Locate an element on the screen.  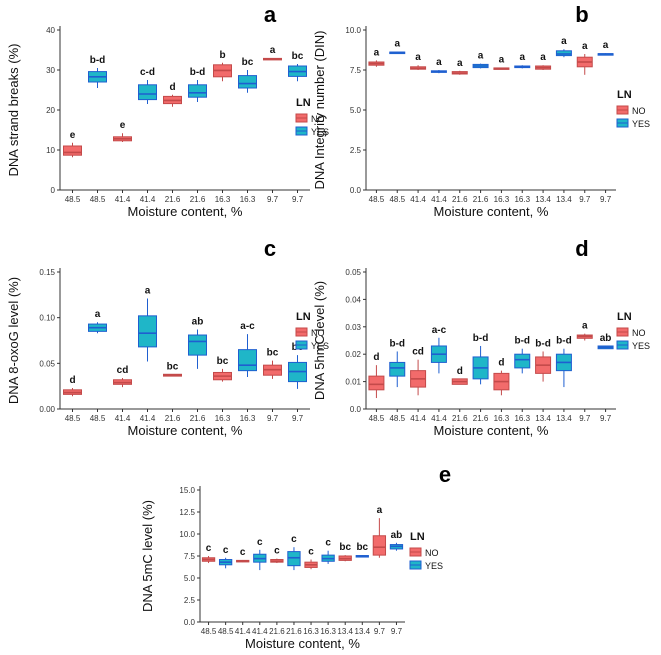
y-axis-title: DNA 8-oxoG level (%) is located at coordinates (13, 340).